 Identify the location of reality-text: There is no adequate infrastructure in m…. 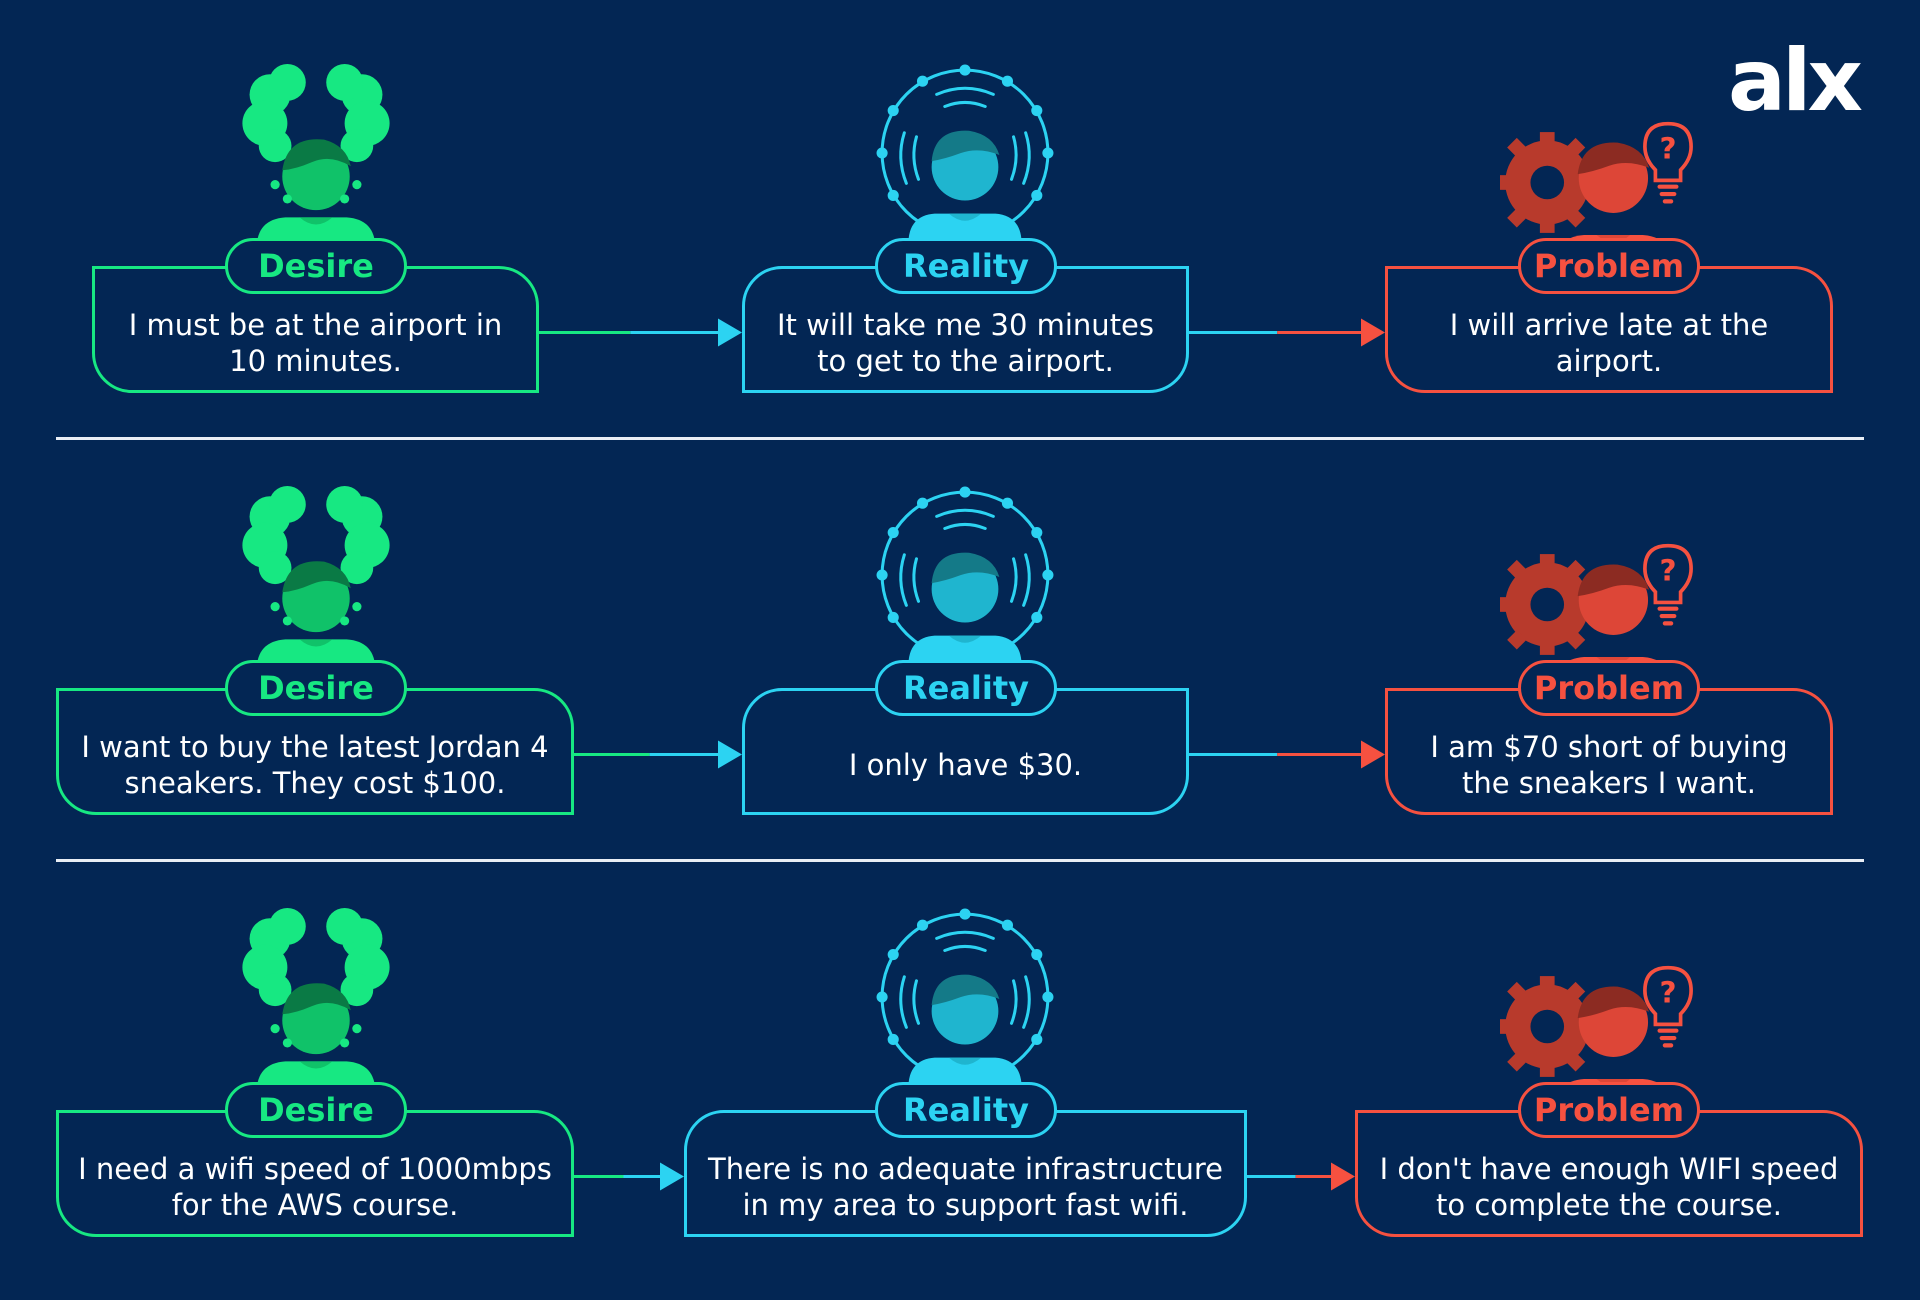
(965, 1186).